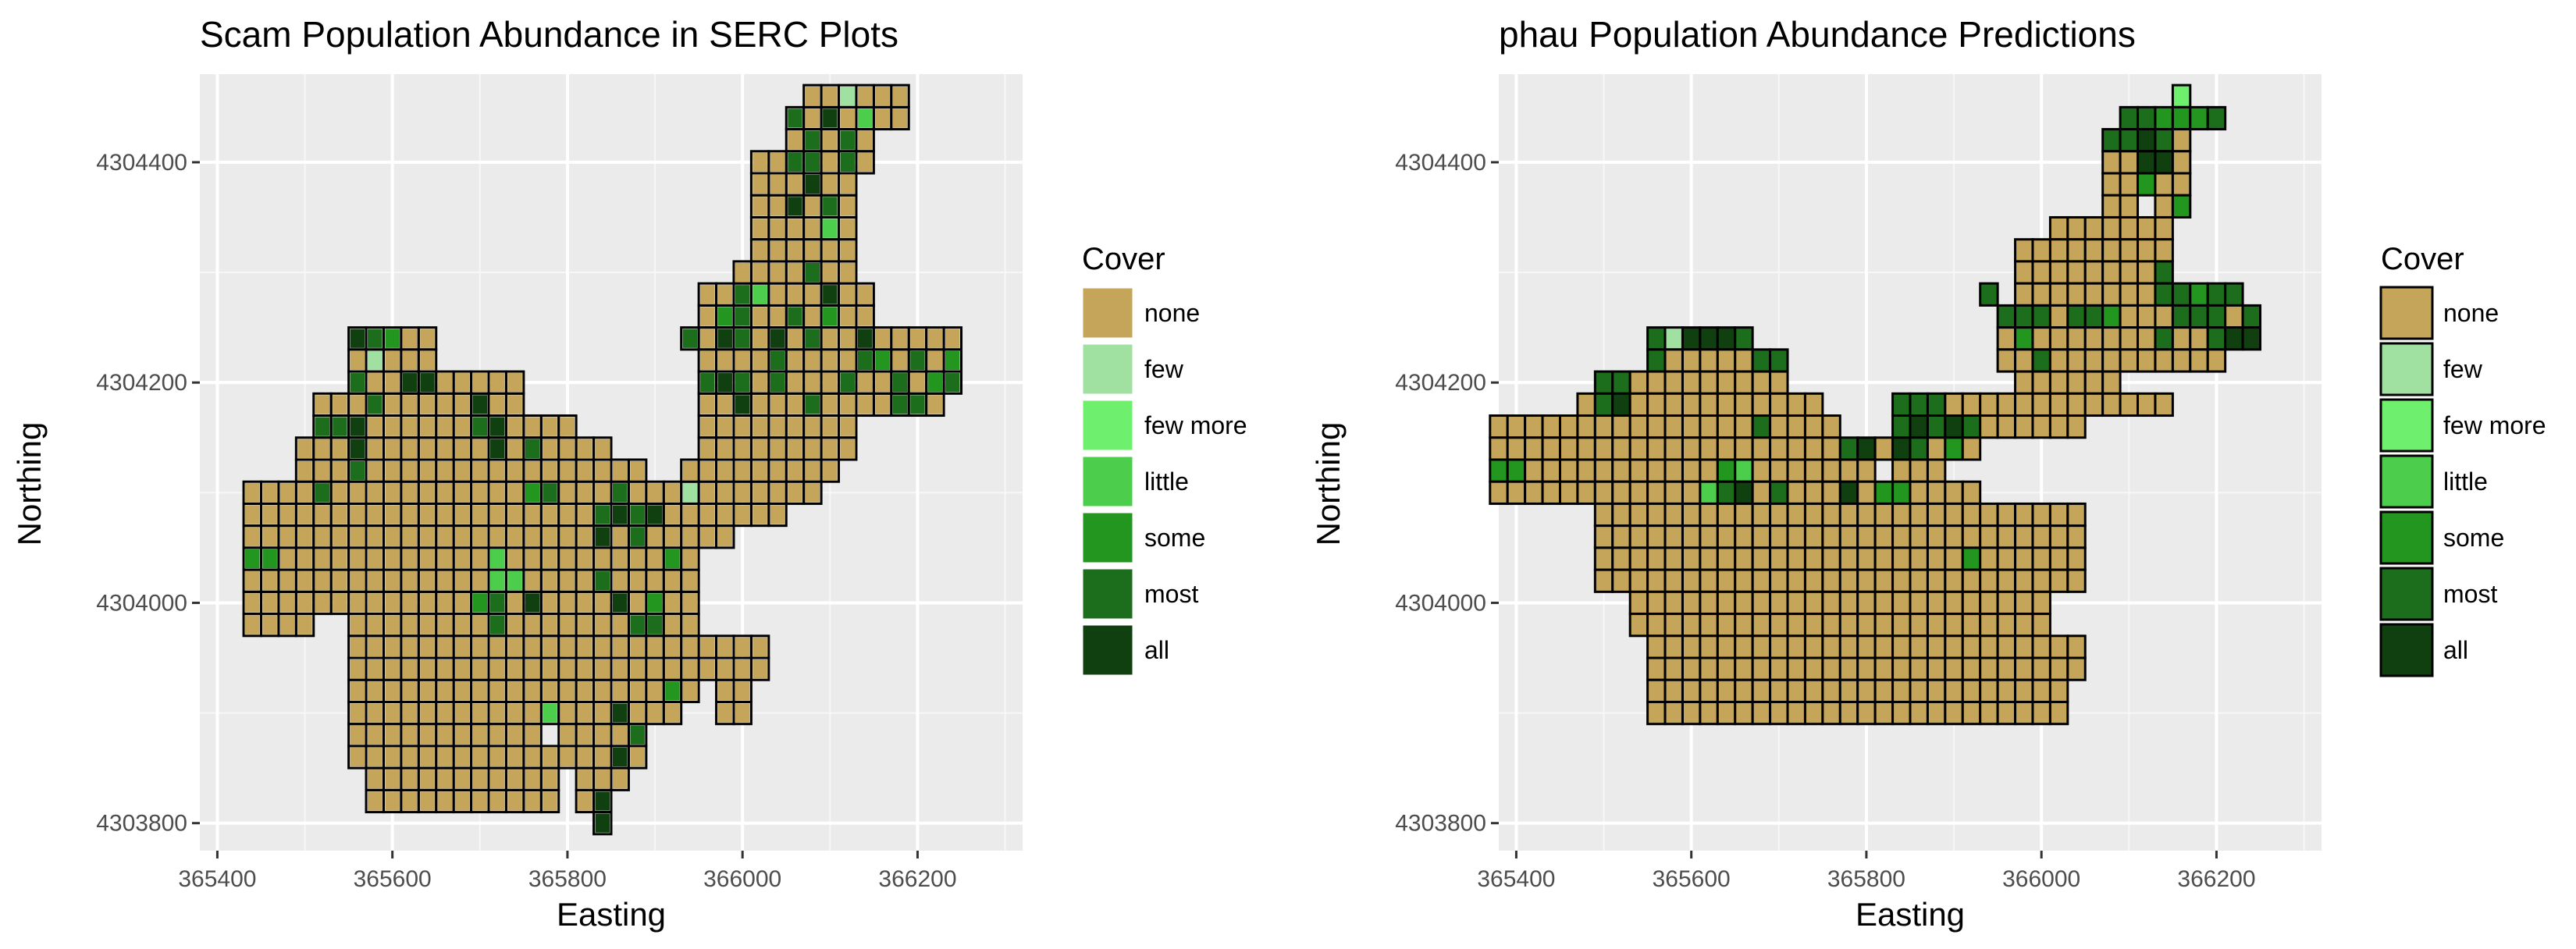 This screenshot has height=949, width=2576. What do you see at coordinates (1440, 824) in the screenshot?
I see `y-tick-label: 4303800` at bounding box center [1440, 824].